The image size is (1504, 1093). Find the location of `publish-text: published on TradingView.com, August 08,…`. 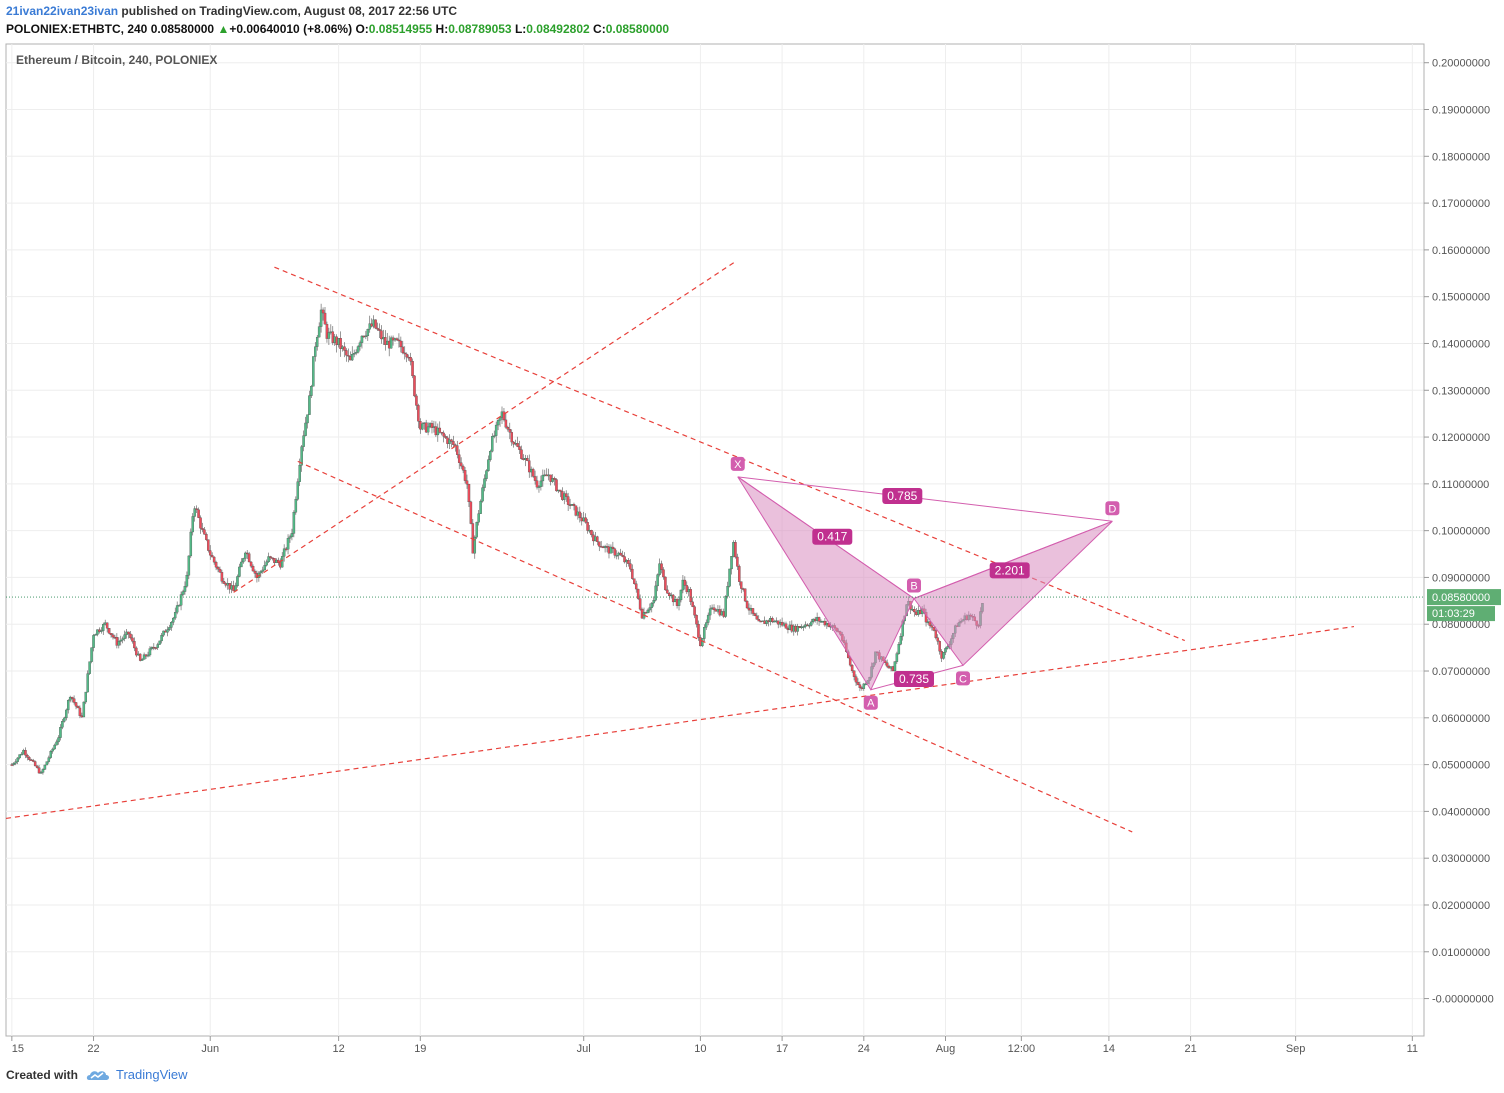

publish-text: published on TradingView.com, August 08,… is located at coordinates (289, 11).